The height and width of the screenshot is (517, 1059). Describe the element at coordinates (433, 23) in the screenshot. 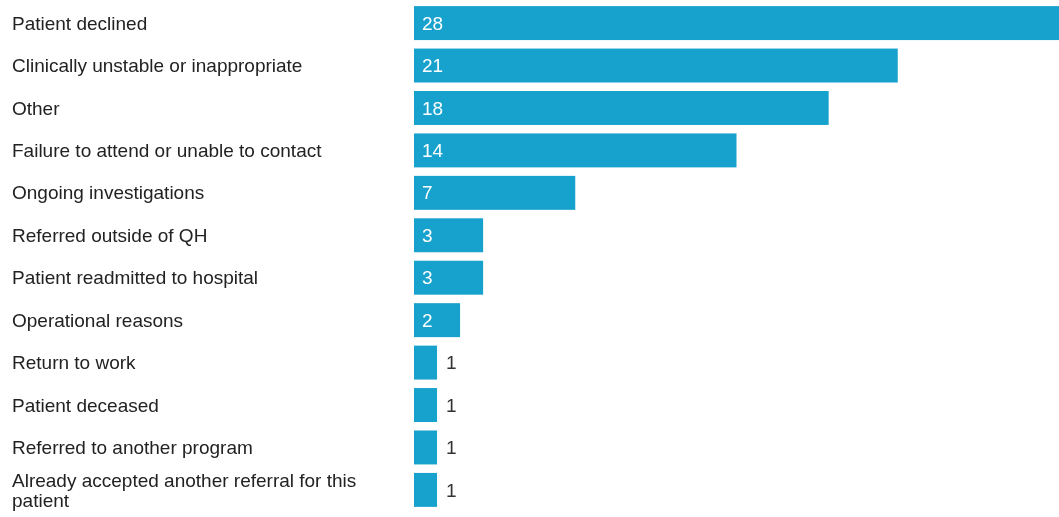

I see `data-label: 28` at that location.